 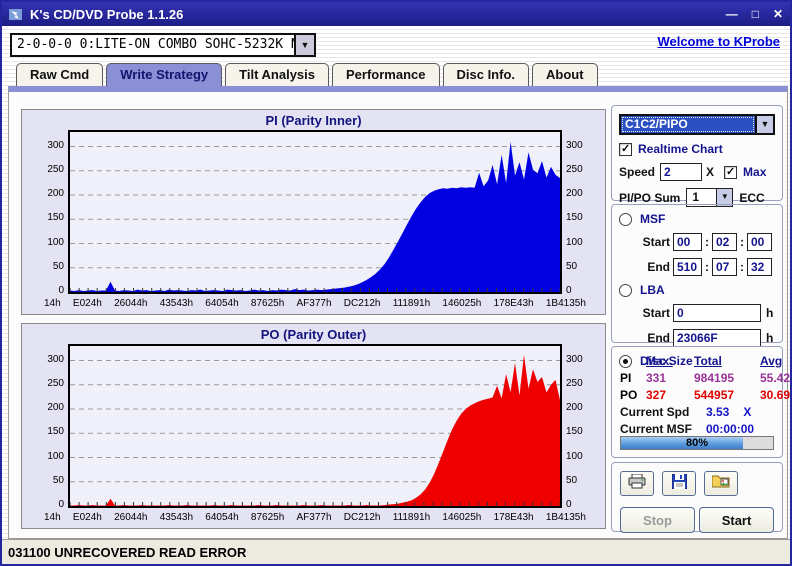 What do you see at coordinates (731, 14) in the screenshot?
I see `minimize-button: —` at bounding box center [731, 14].